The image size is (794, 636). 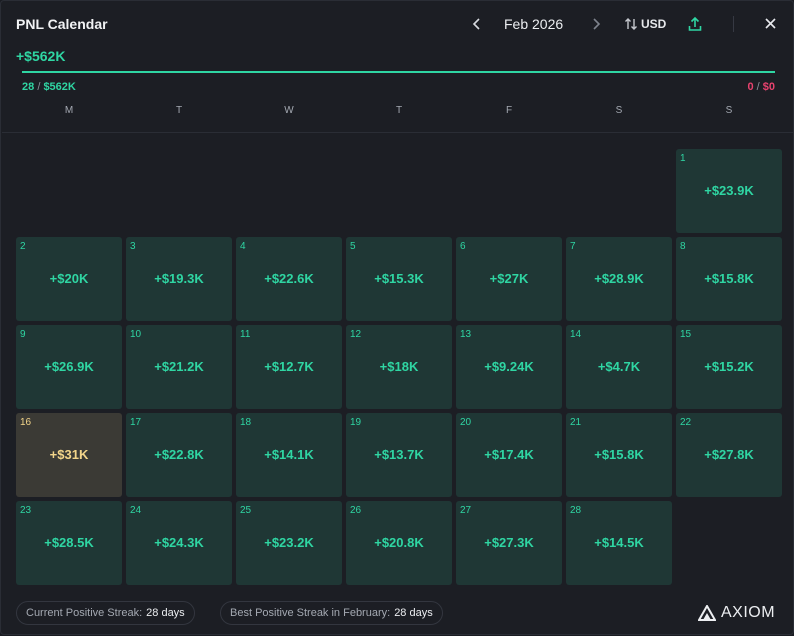 I want to click on calendar-day-cell: 24 +$24.3K, so click(x=179, y=543).